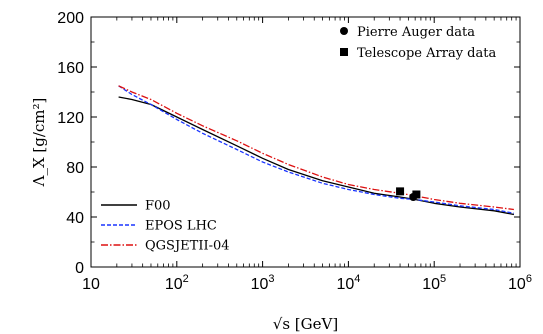 This screenshot has width=543, height=334. Describe the element at coordinates (70, 18) in the screenshot. I see `y-tick-label: 200` at that location.